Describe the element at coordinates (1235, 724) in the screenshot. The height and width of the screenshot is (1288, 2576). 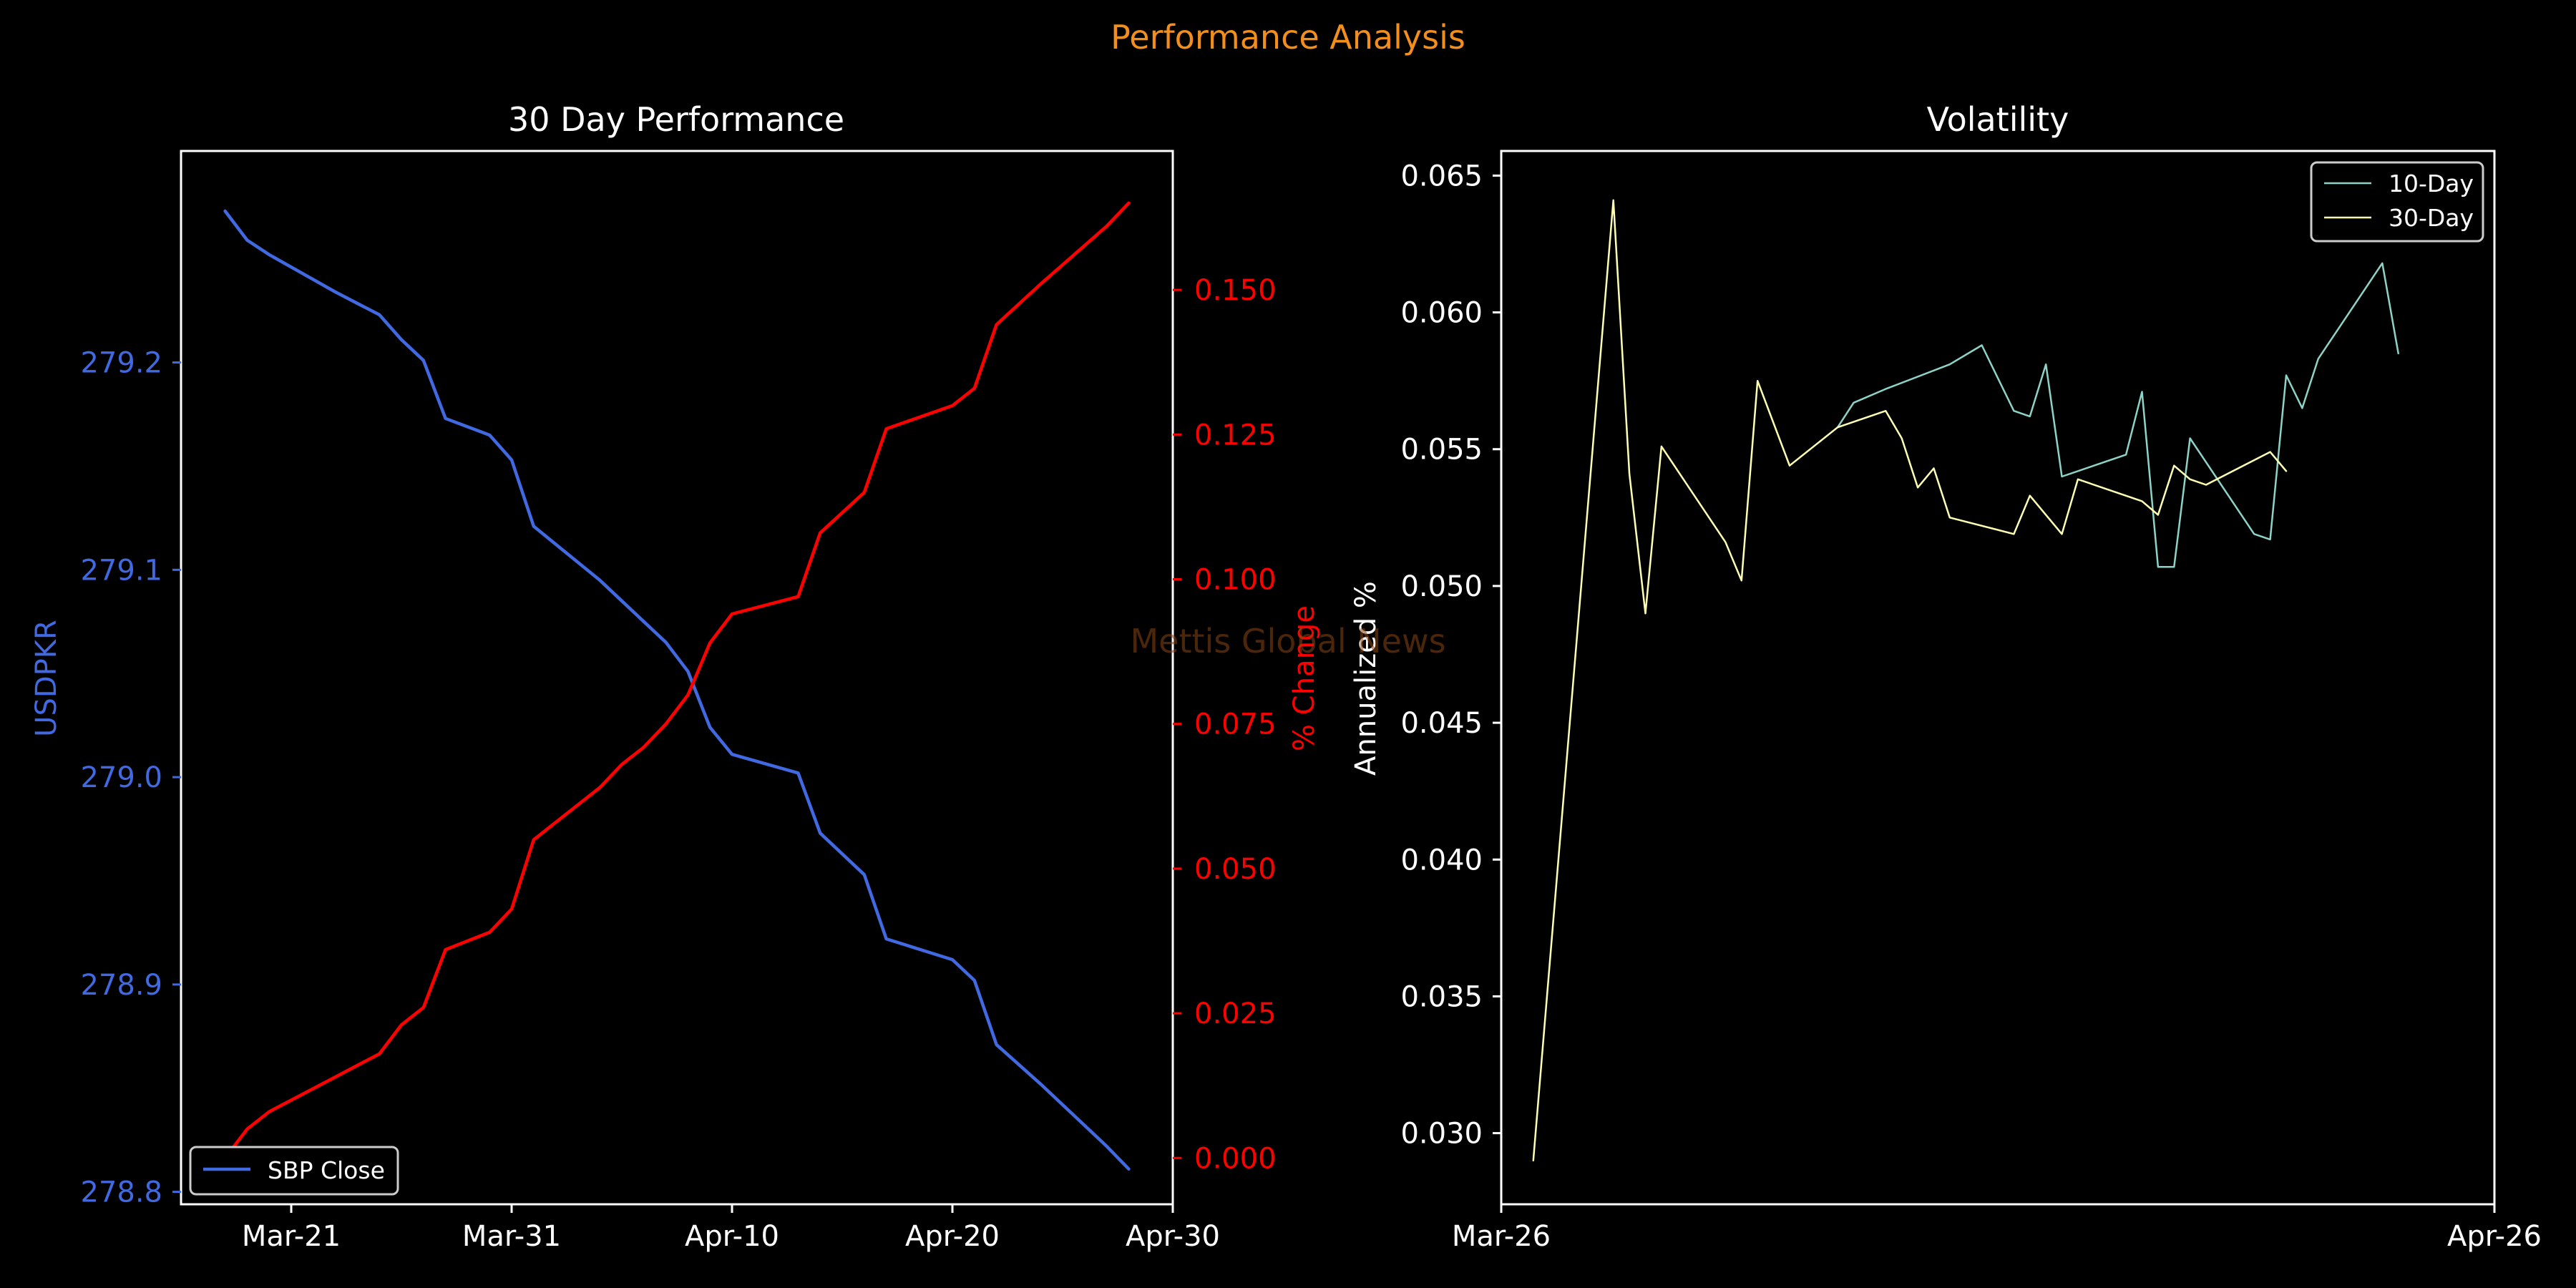
I see `y2-tick-label: 0.075` at that location.